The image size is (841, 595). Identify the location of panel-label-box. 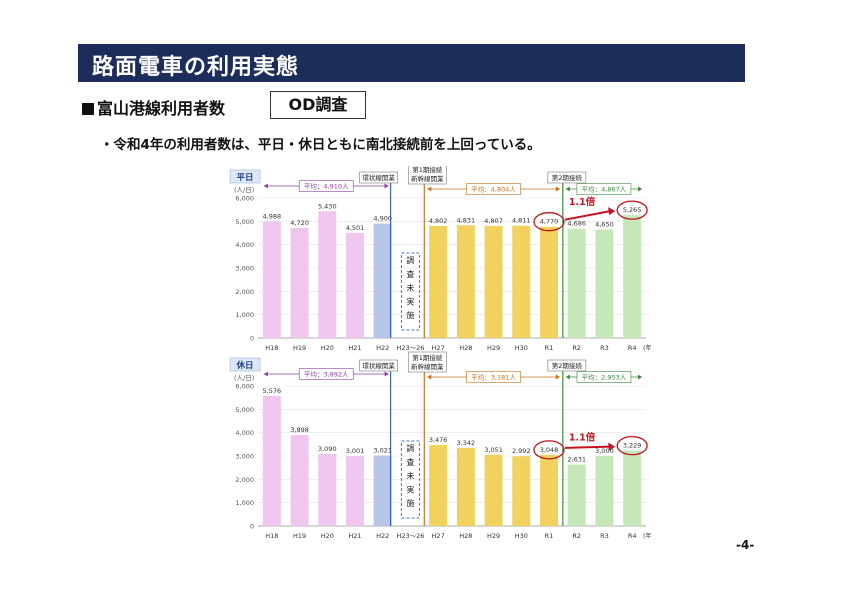
(245, 176).